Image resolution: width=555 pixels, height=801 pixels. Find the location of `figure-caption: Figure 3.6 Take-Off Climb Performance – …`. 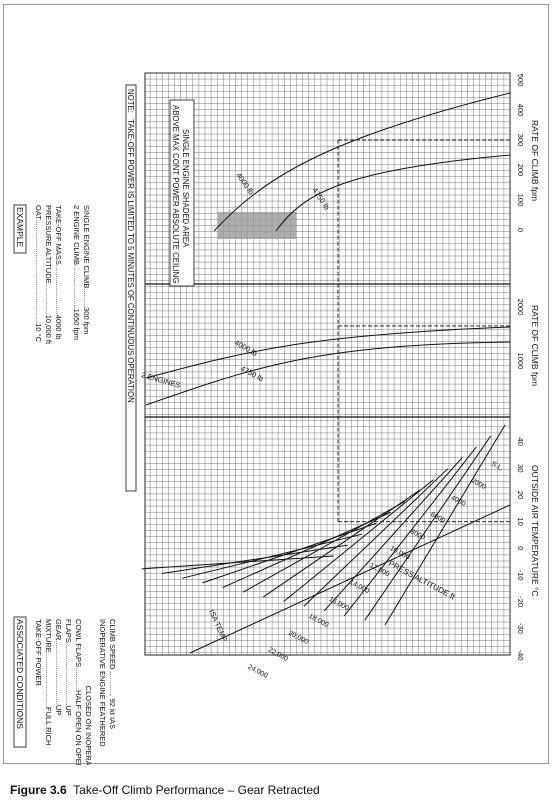

figure-caption: Figure 3.6 Take-Off Climb Performance – … is located at coordinates (165, 790).